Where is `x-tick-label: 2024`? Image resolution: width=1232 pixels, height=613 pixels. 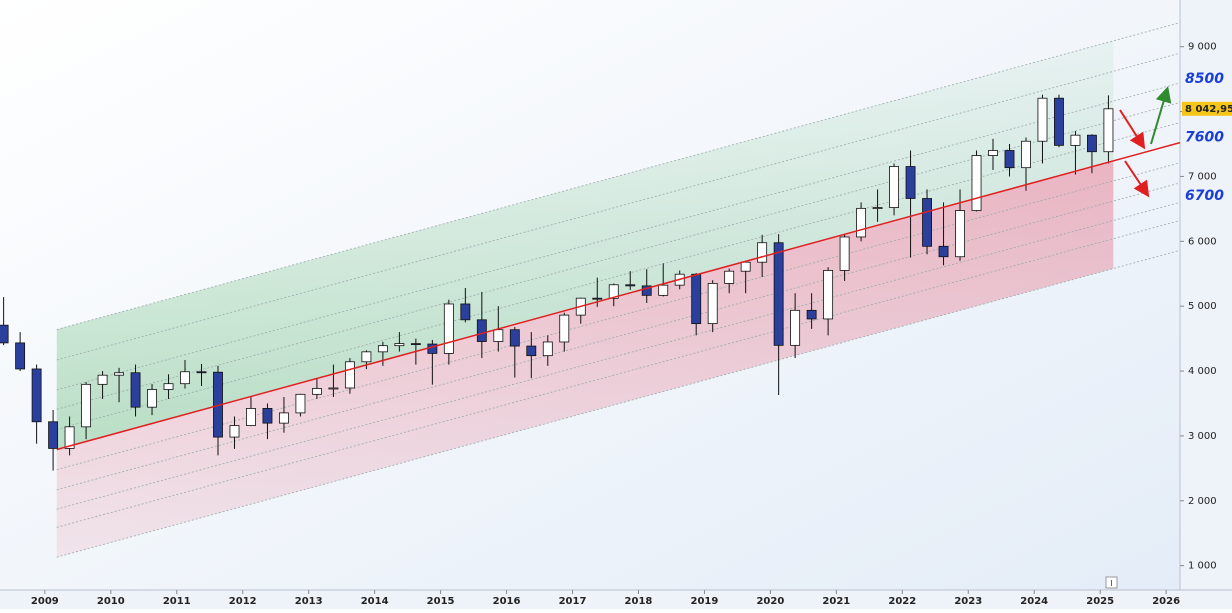
x-tick-label: 2024 is located at coordinates (1034, 601).